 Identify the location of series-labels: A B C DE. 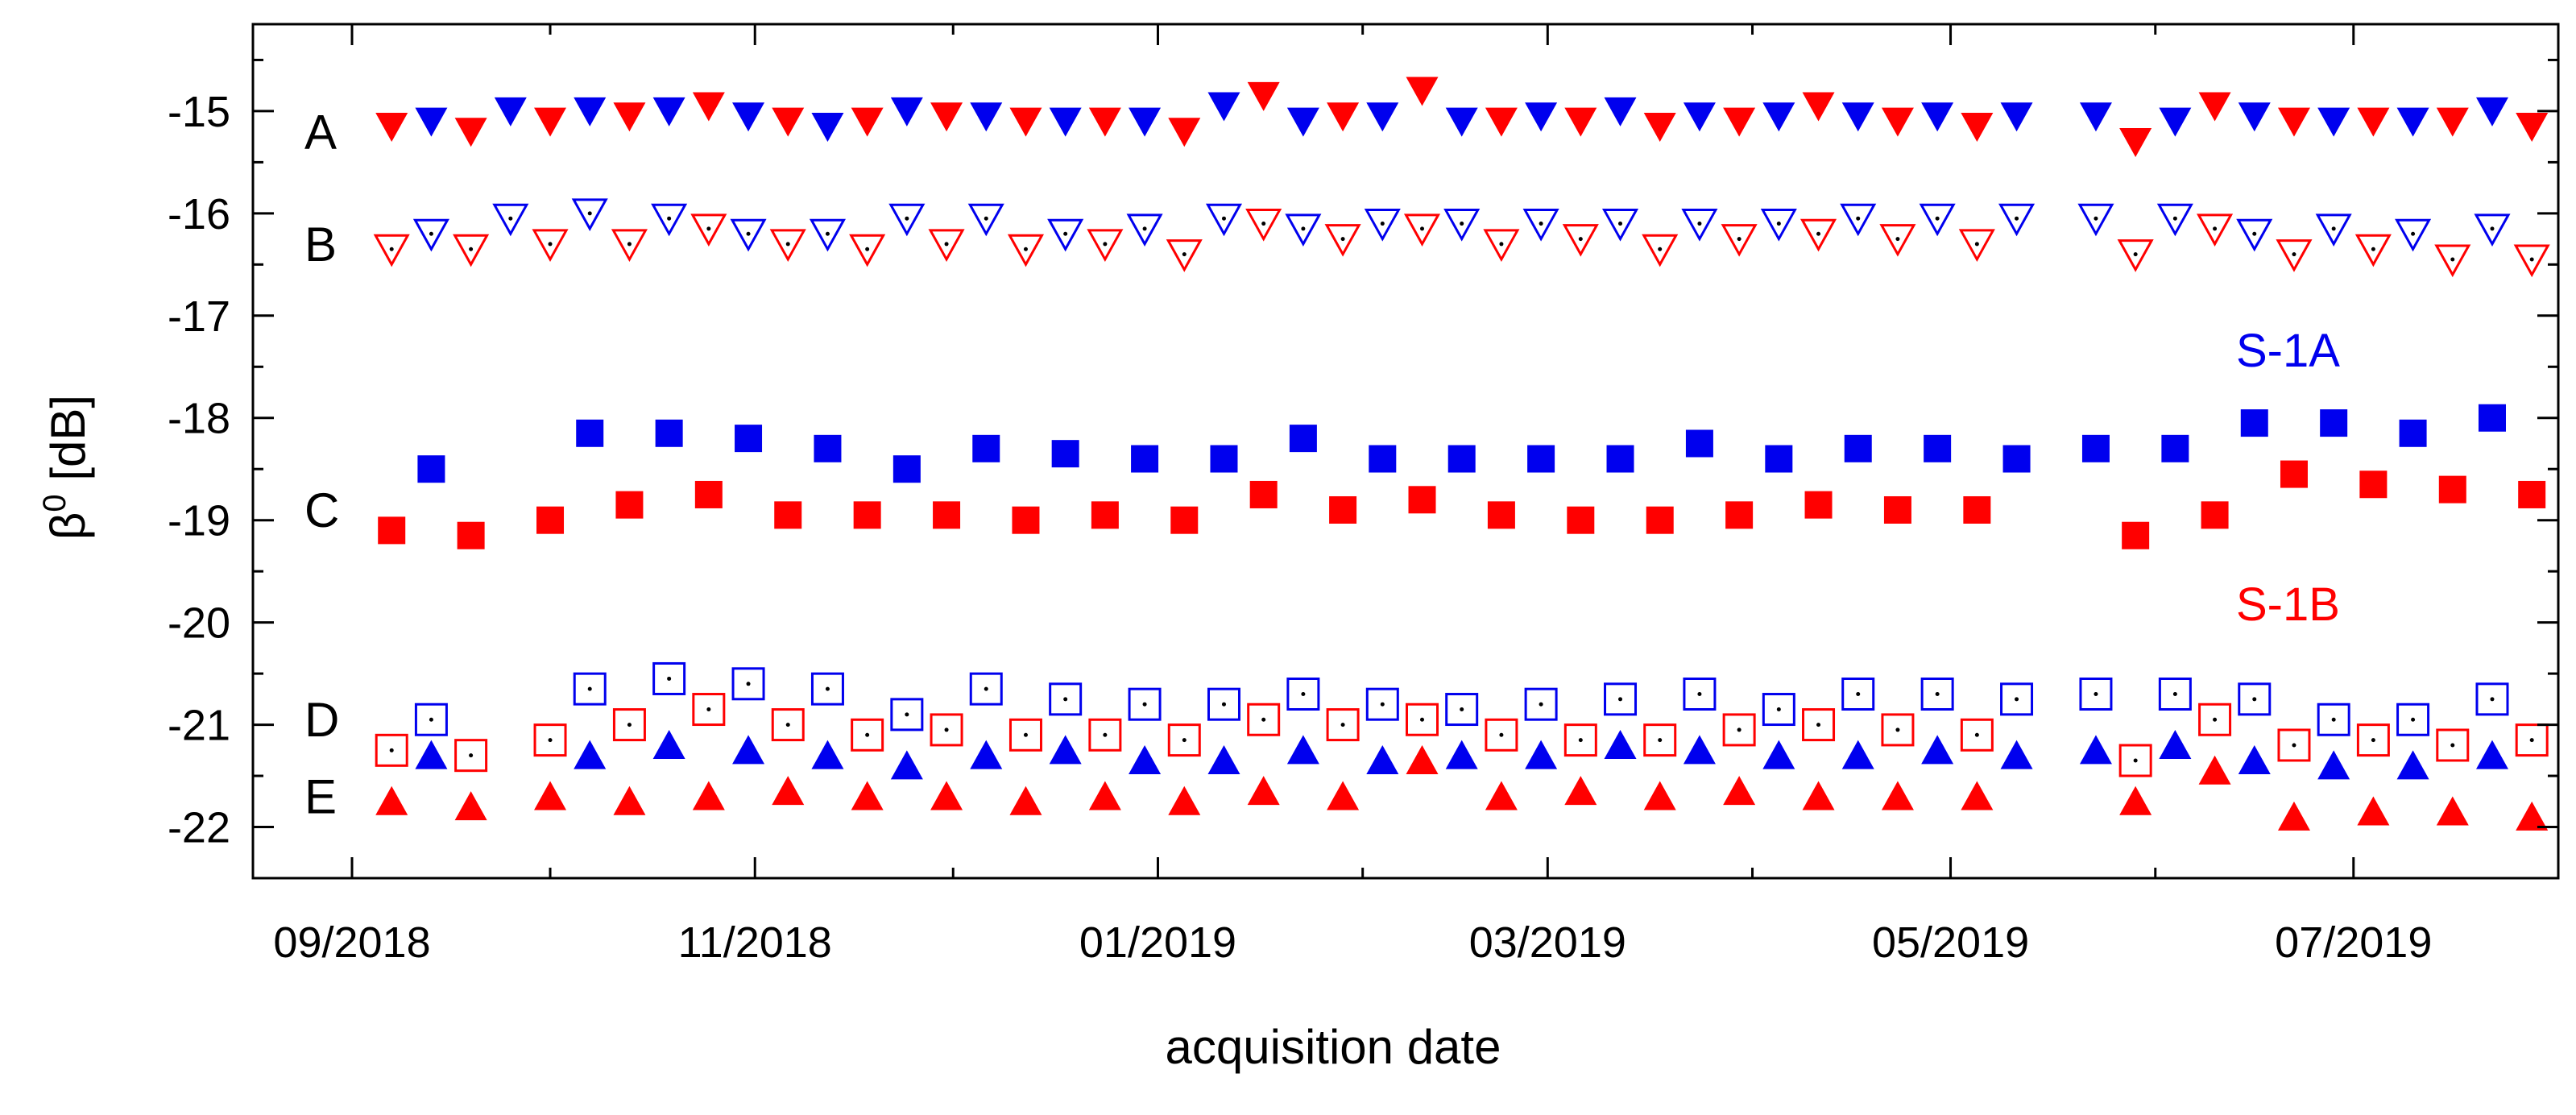
(321, 464).